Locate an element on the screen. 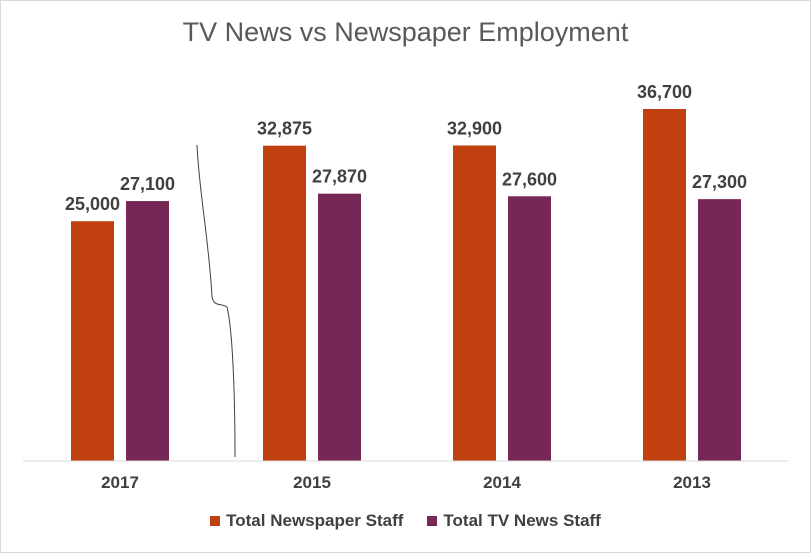 The width and height of the screenshot is (811, 553). bar-tv-news-2013 is located at coordinates (719, 330).